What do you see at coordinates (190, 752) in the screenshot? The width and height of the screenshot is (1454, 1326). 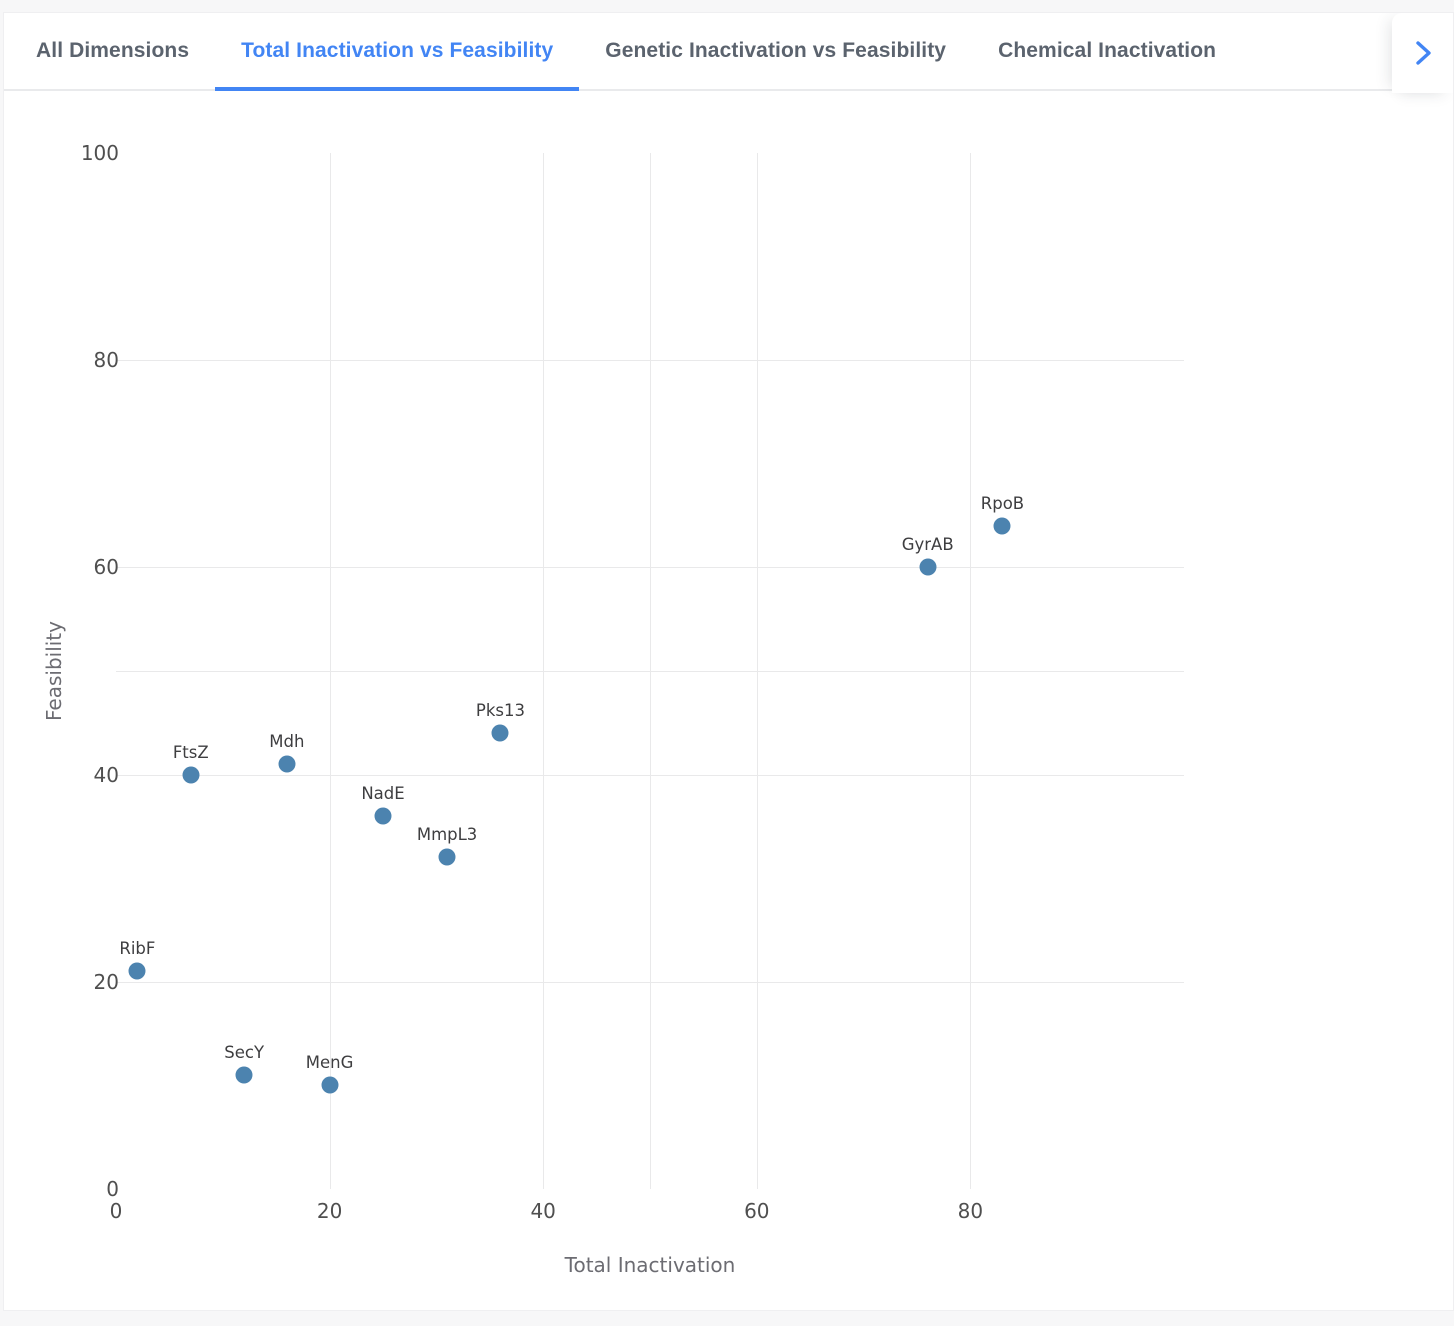 I see `point-label-ftsz: FtsZ` at bounding box center [190, 752].